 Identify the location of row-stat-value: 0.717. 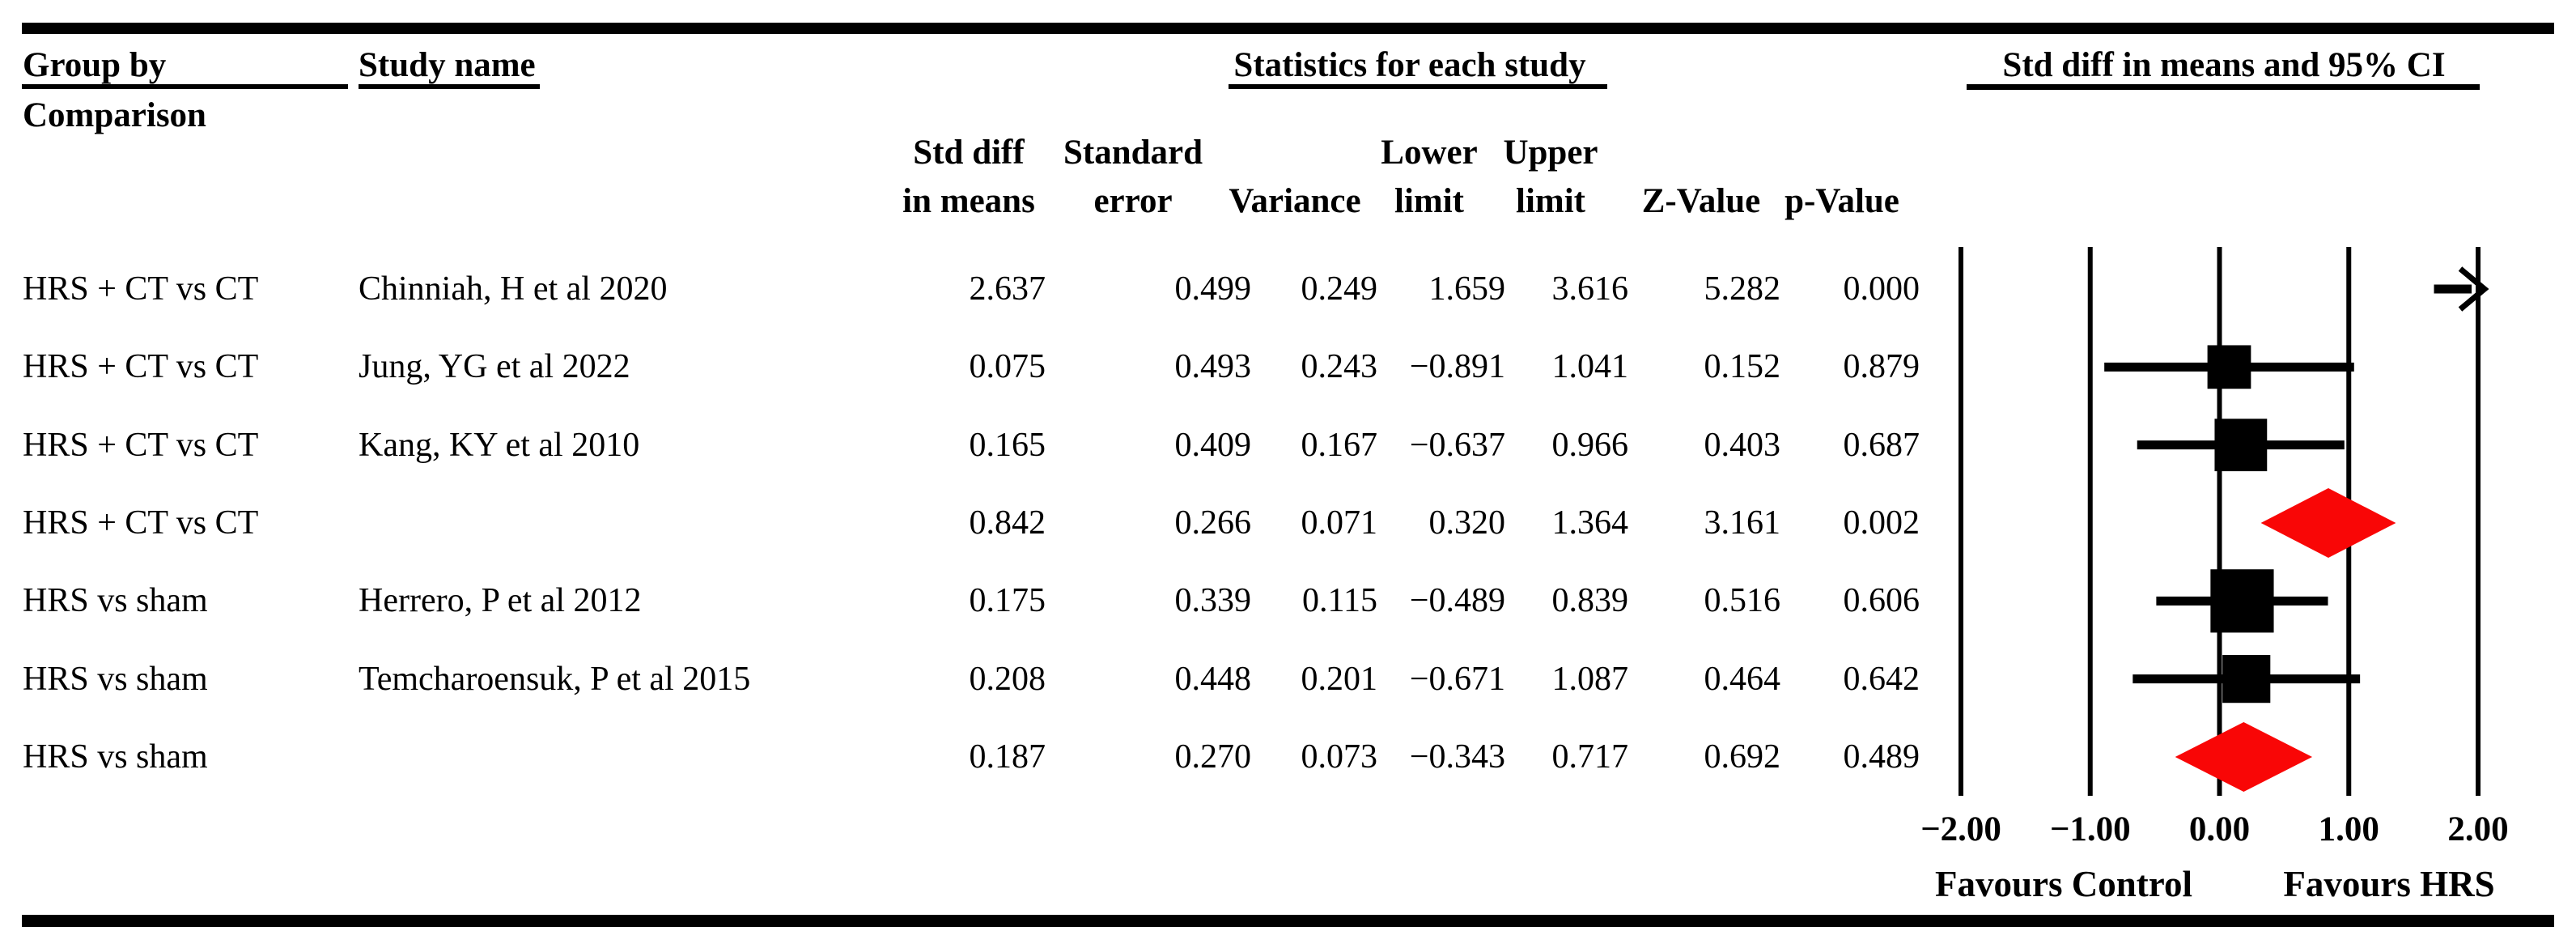
(1590, 757).